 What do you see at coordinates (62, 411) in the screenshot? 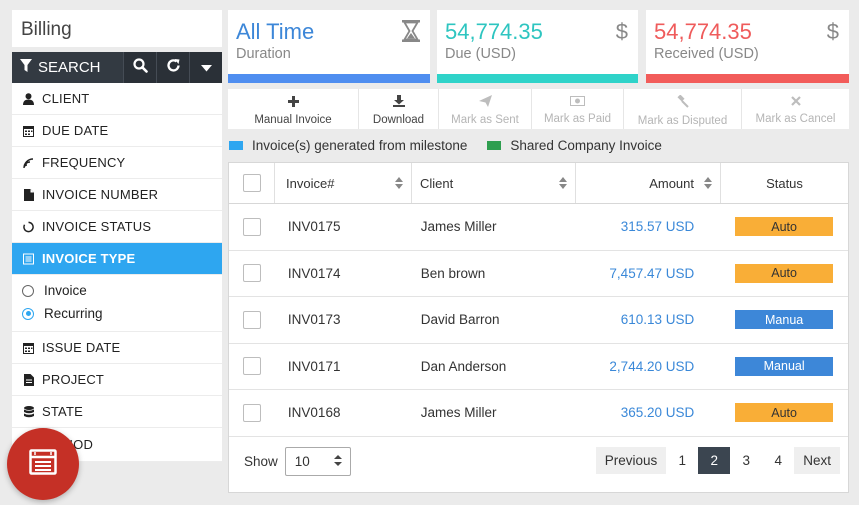
I see `filter-label: STATE` at bounding box center [62, 411].